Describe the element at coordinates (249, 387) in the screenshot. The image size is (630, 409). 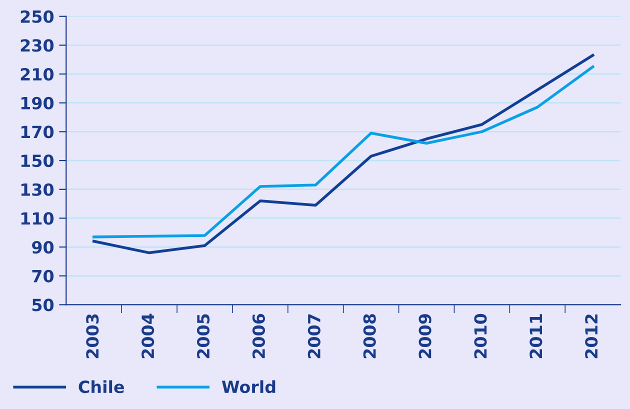
I see `legend-label: World` at that location.